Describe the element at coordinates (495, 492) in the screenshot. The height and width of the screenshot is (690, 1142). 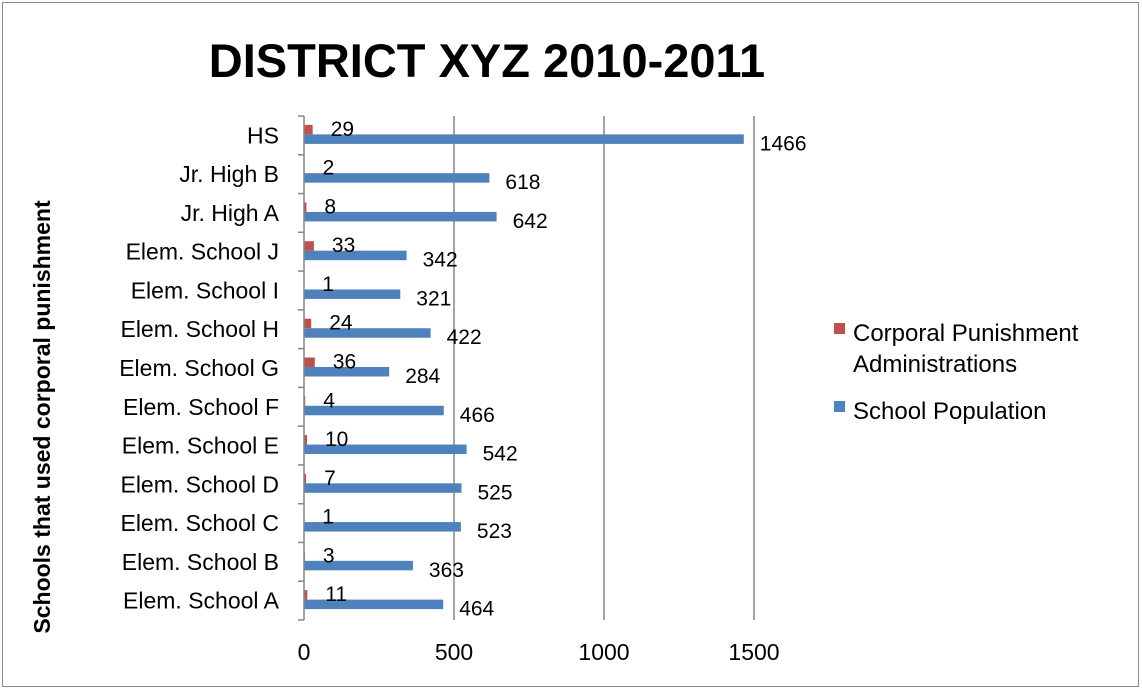
I see `data-label-school-population: 525` at that location.